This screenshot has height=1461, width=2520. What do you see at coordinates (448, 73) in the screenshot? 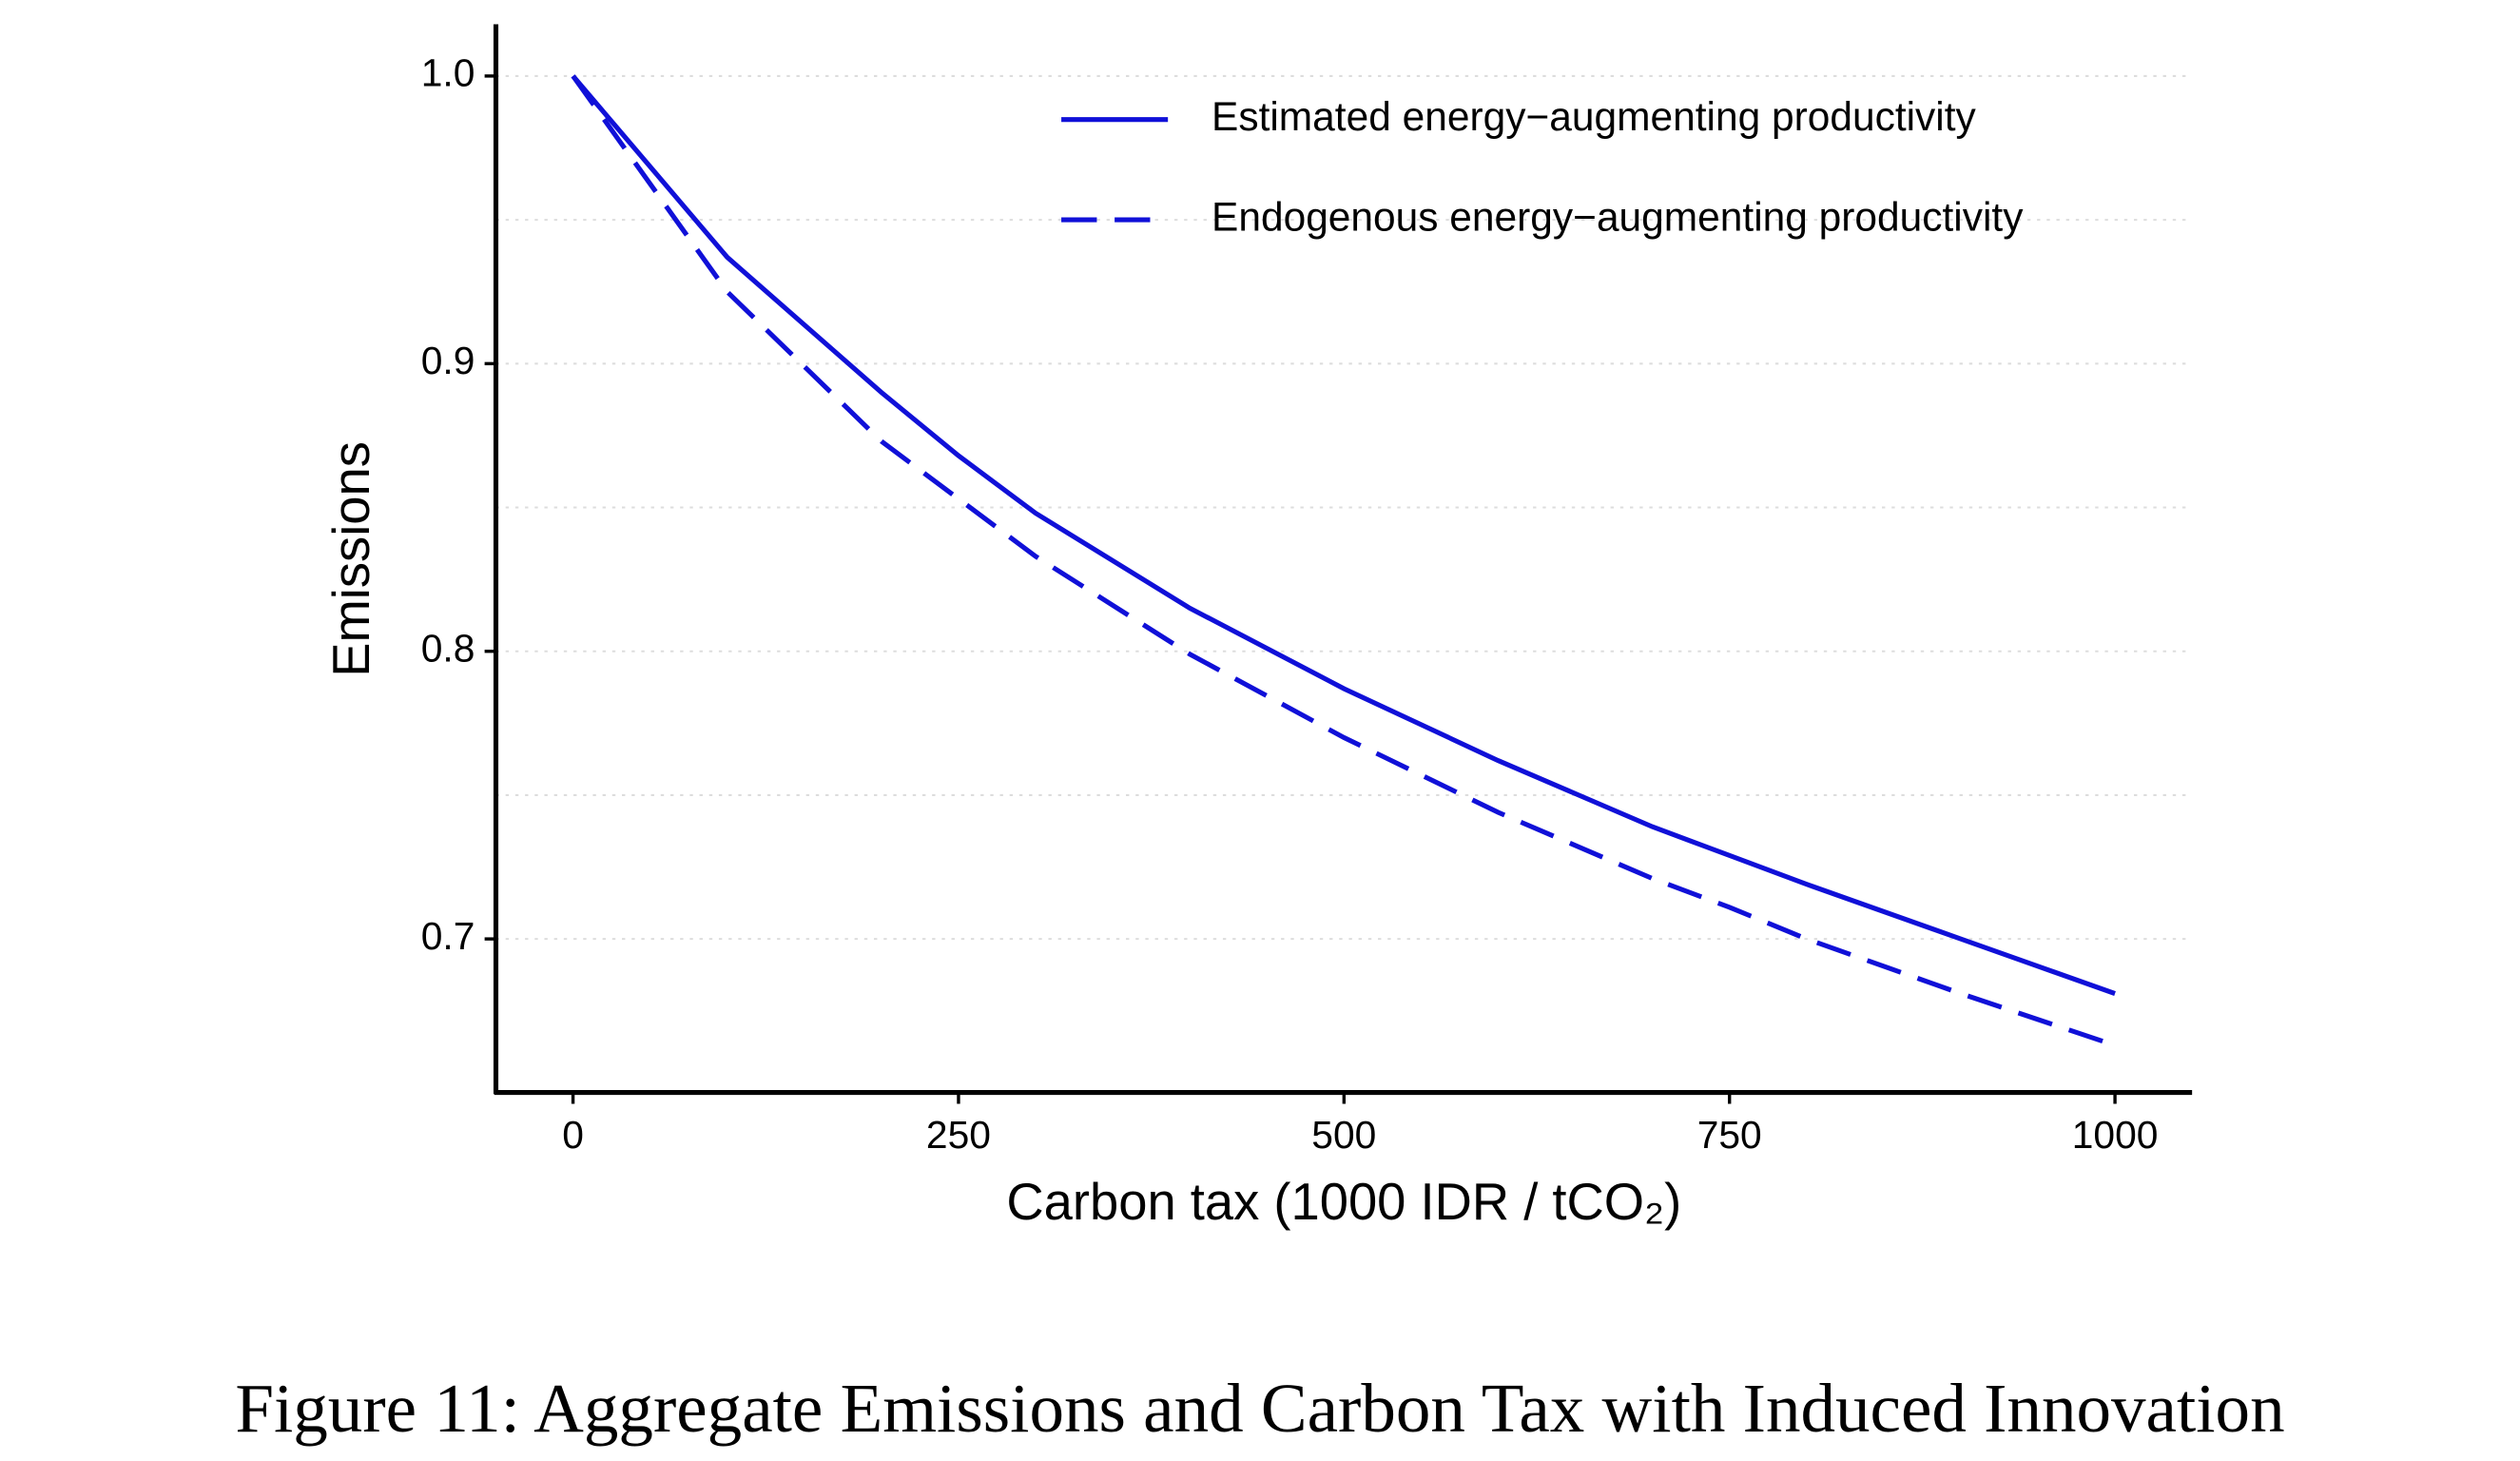
I see `y-tick-label: 1.0` at bounding box center [448, 73].